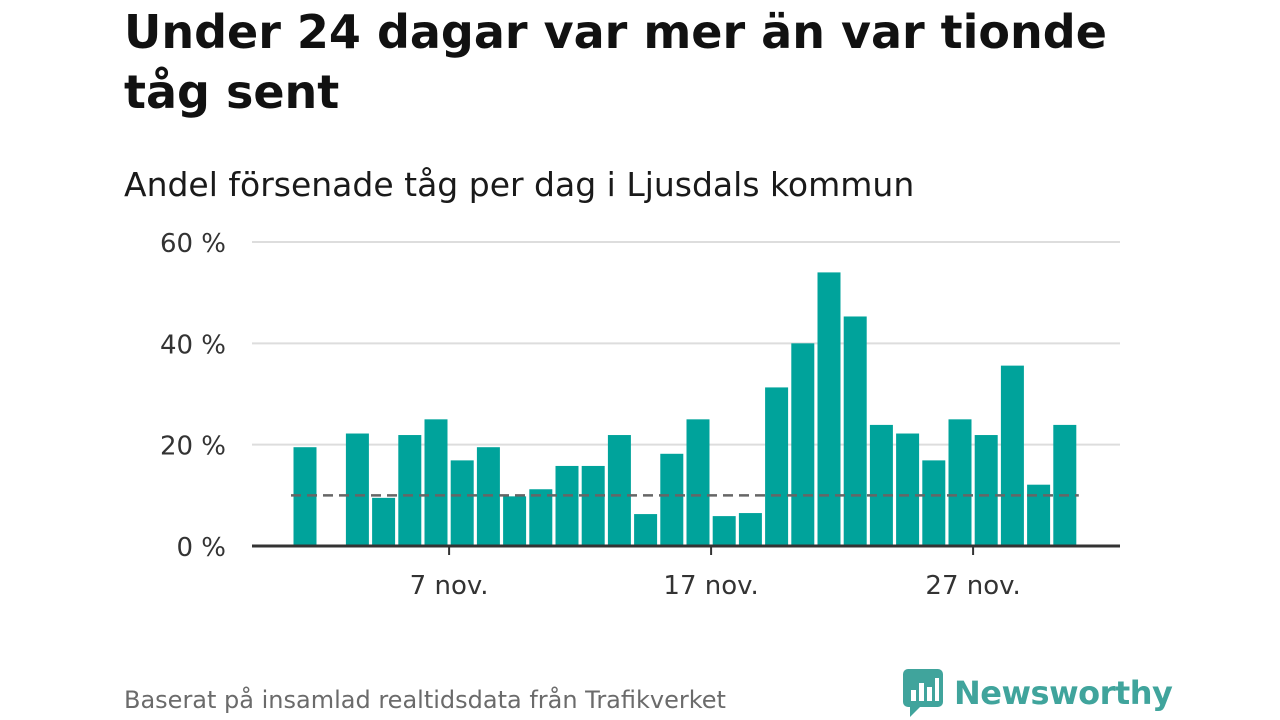 Image resolution: width=1280 pixels, height=720 pixels. What do you see at coordinates (193, 396) in the screenshot?
I see `y-axis-tick-labels: 0 % 20 % 40 % 60 %` at bounding box center [193, 396].